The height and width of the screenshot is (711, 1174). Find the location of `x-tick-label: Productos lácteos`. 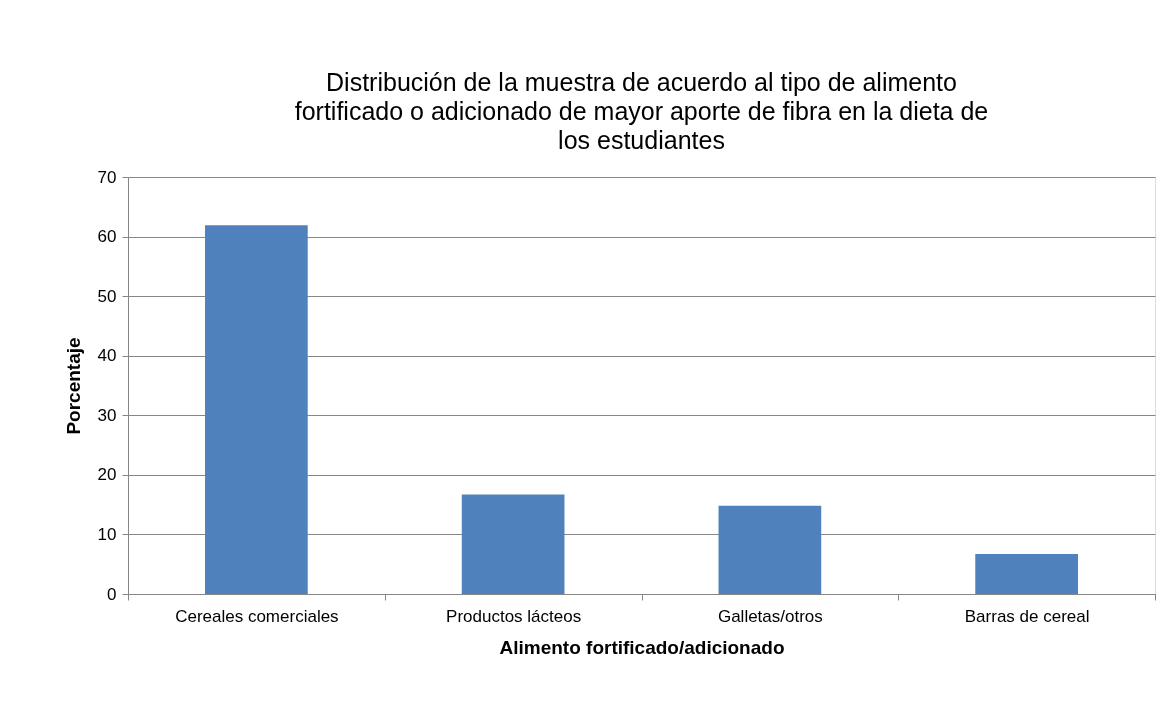

x-tick-label: Productos lácteos is located at coordinates (514, 616).